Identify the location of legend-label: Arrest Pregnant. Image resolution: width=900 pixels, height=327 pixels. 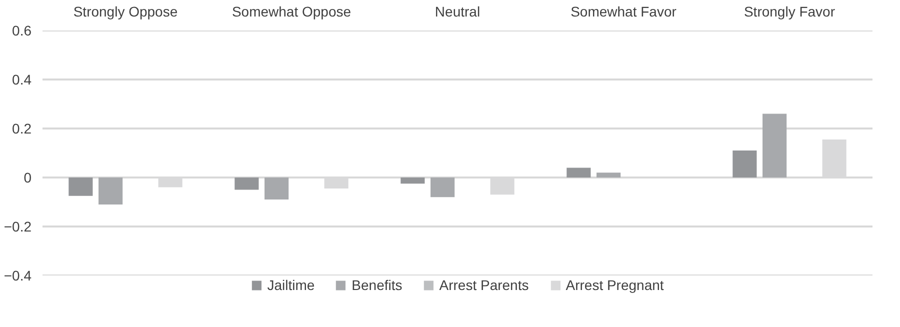
(615, 285).